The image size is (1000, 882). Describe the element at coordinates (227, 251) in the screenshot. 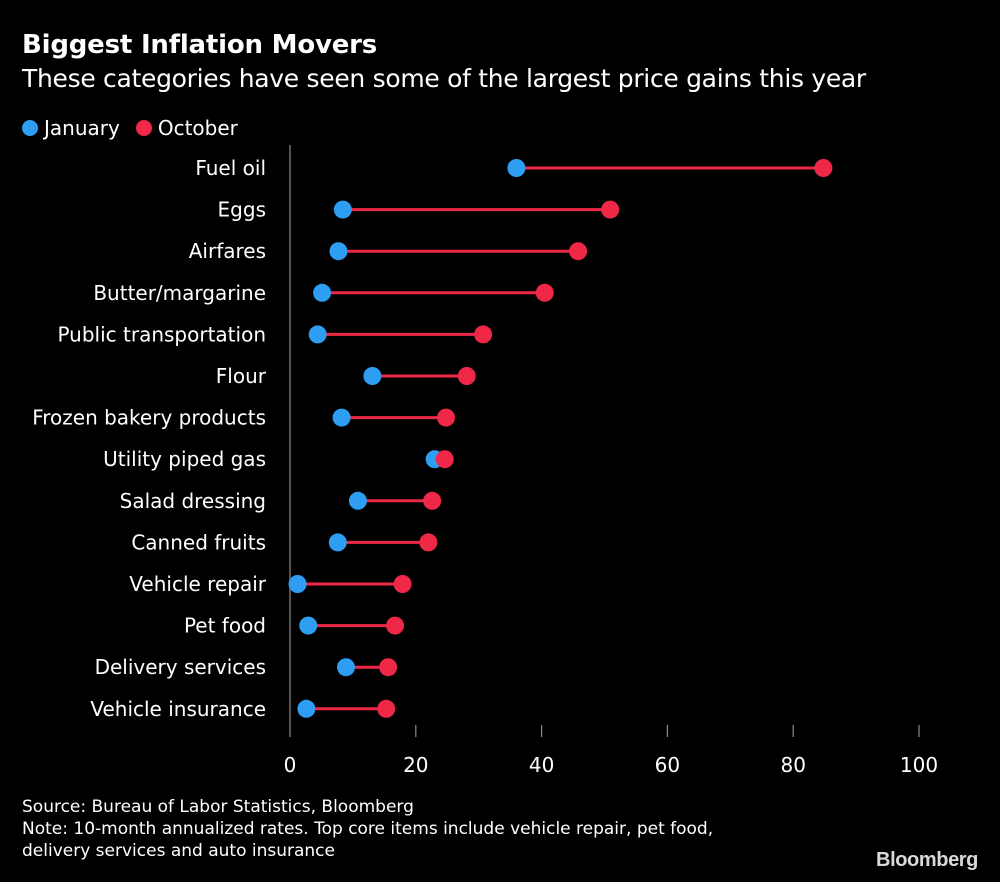

I see `category-label: Airfares` at that location.